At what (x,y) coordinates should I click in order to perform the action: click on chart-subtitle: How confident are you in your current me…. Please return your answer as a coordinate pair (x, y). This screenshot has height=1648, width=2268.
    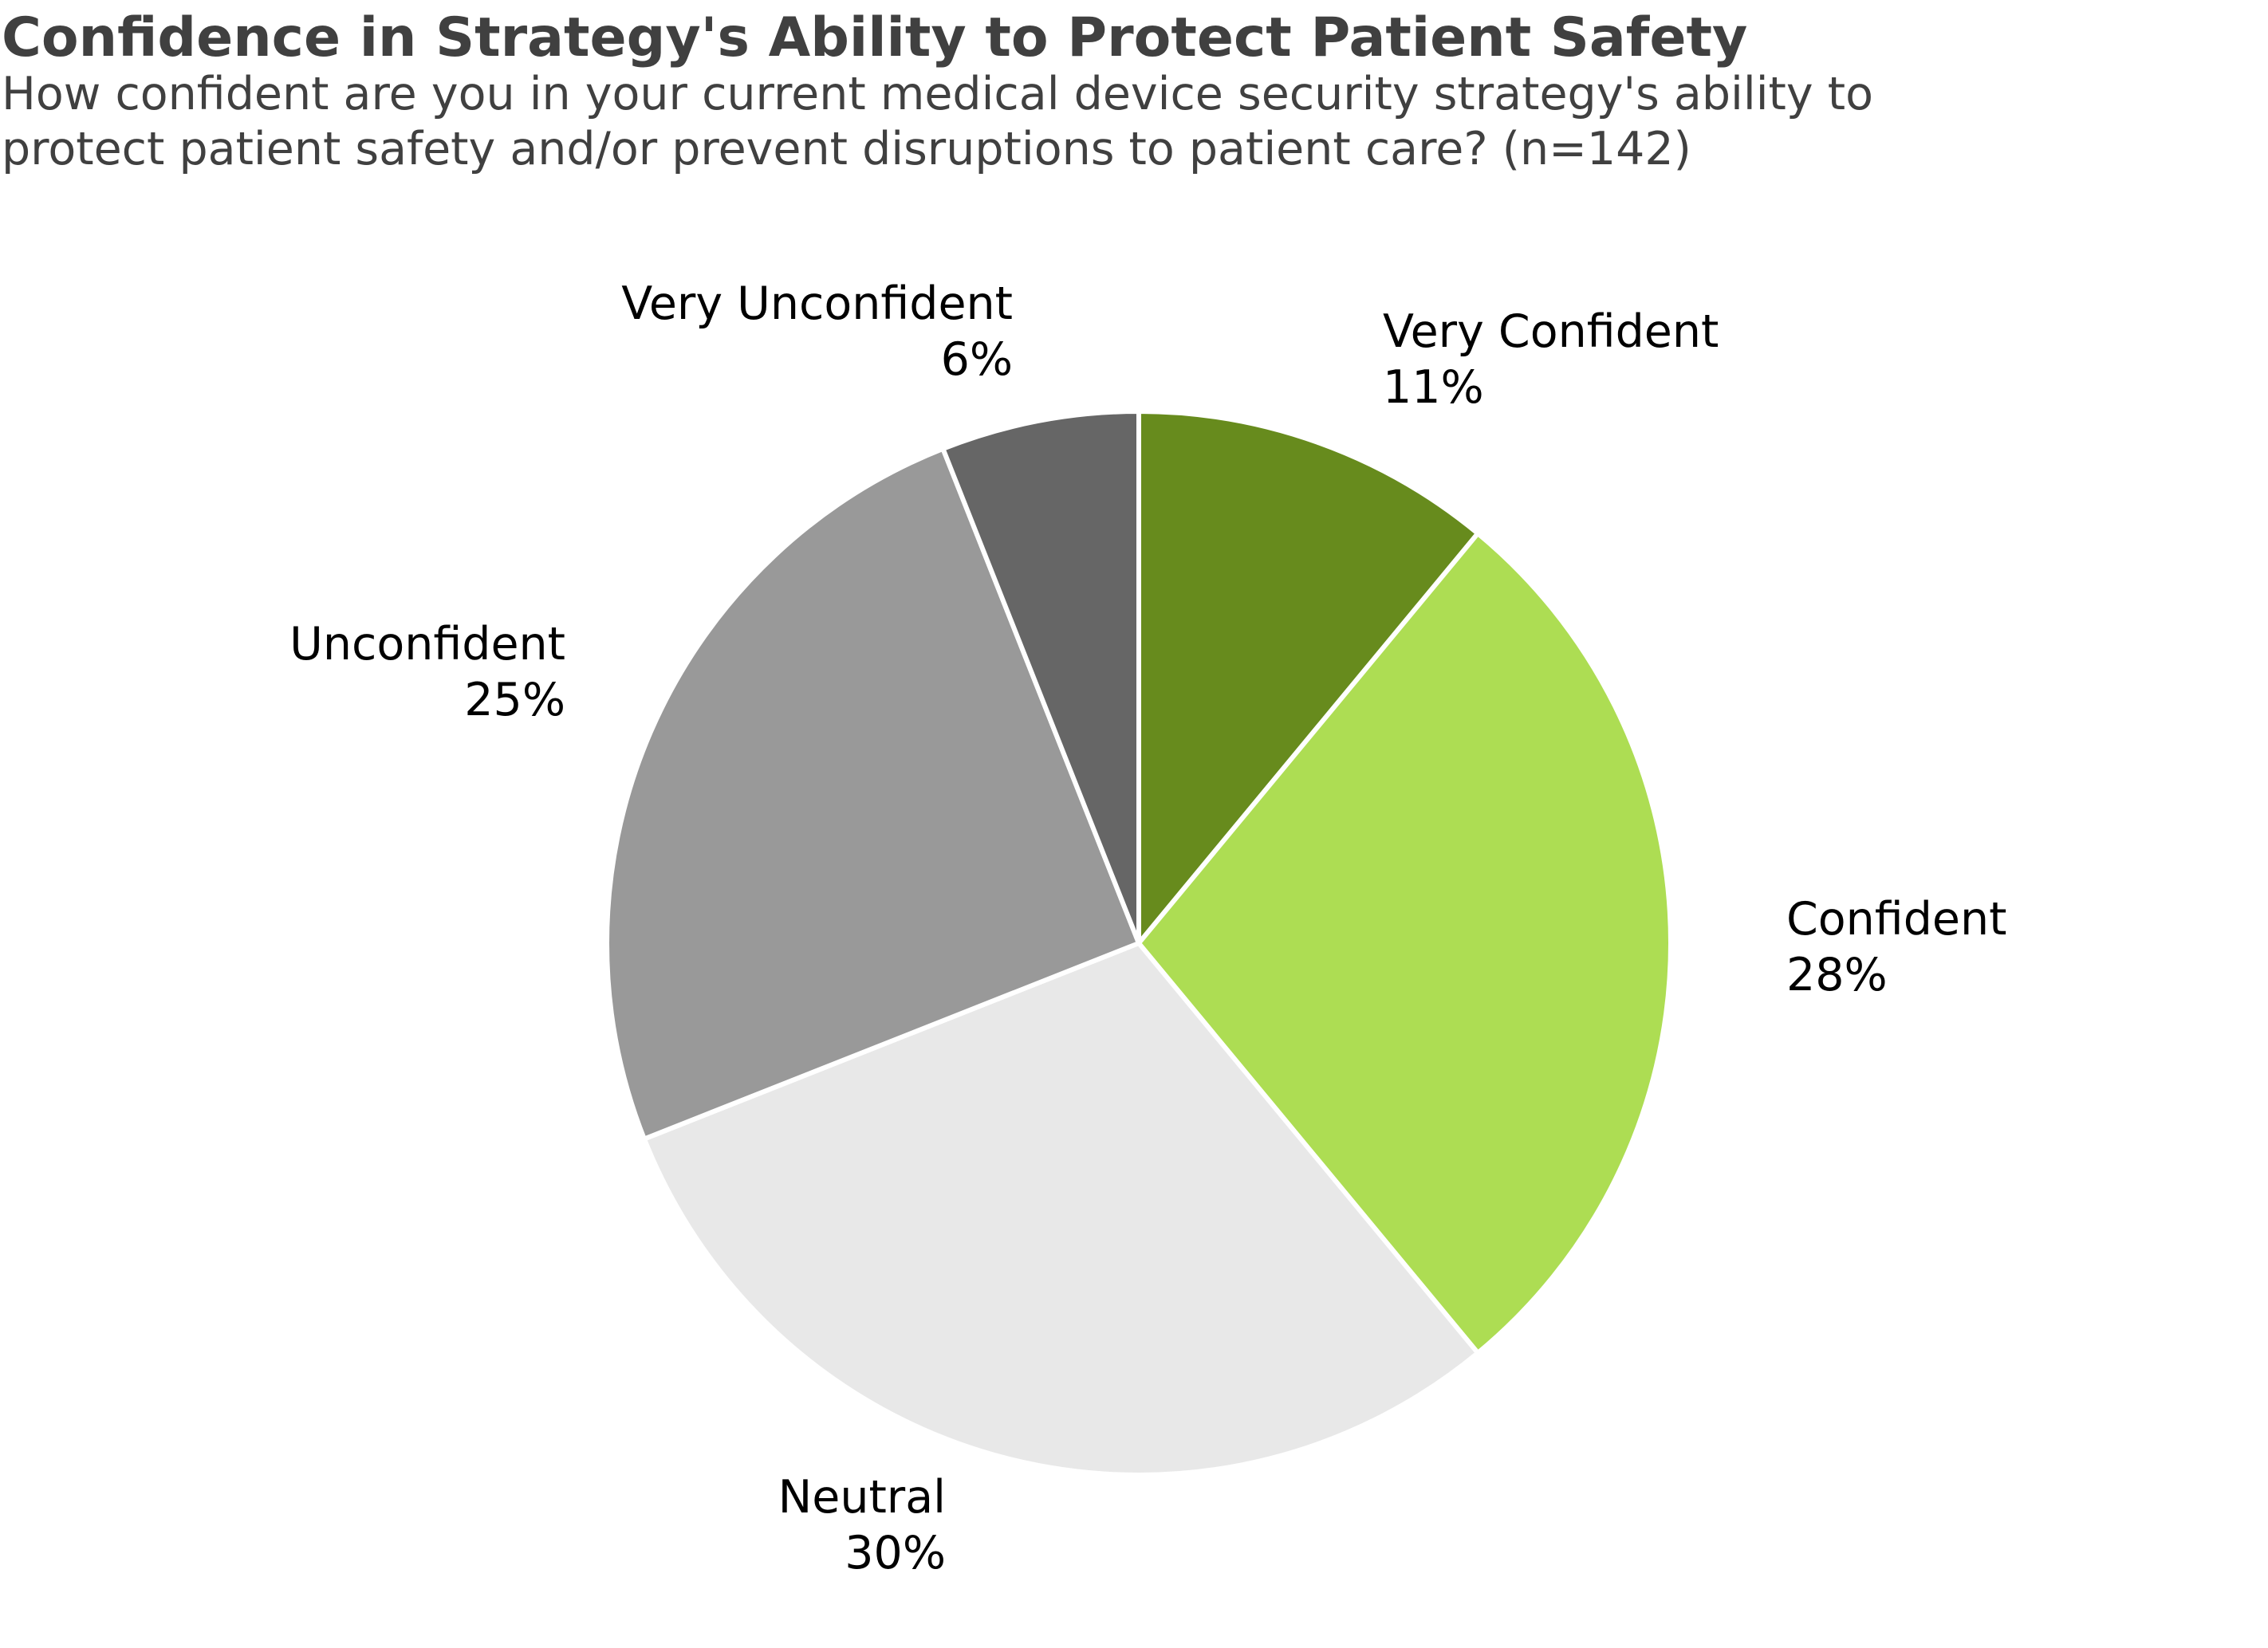
    Looking at the image, I should click on (999, 122).